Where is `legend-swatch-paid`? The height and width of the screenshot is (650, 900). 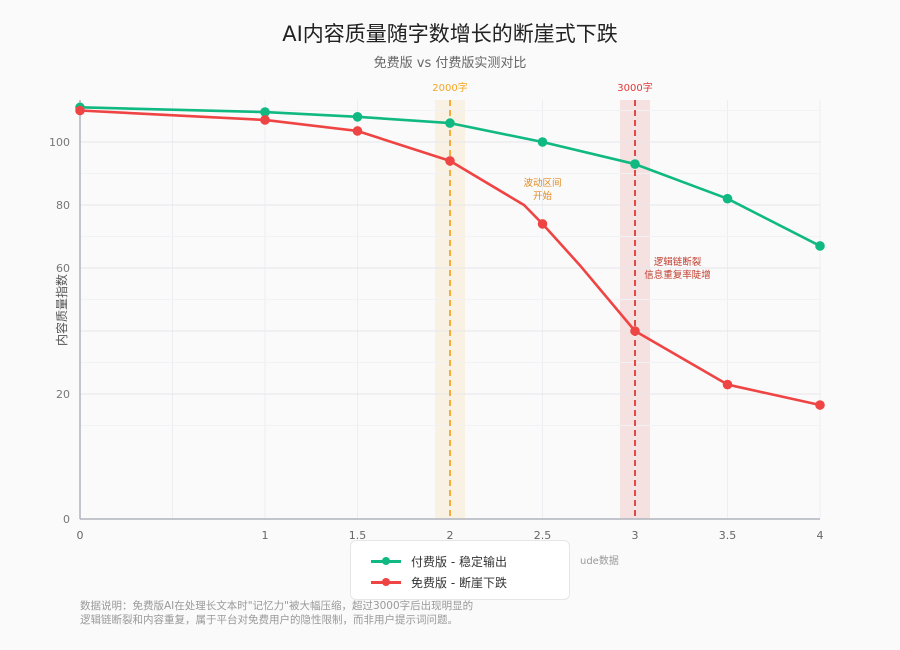 legend-swatch-paid is located at coordinates (386, 560).